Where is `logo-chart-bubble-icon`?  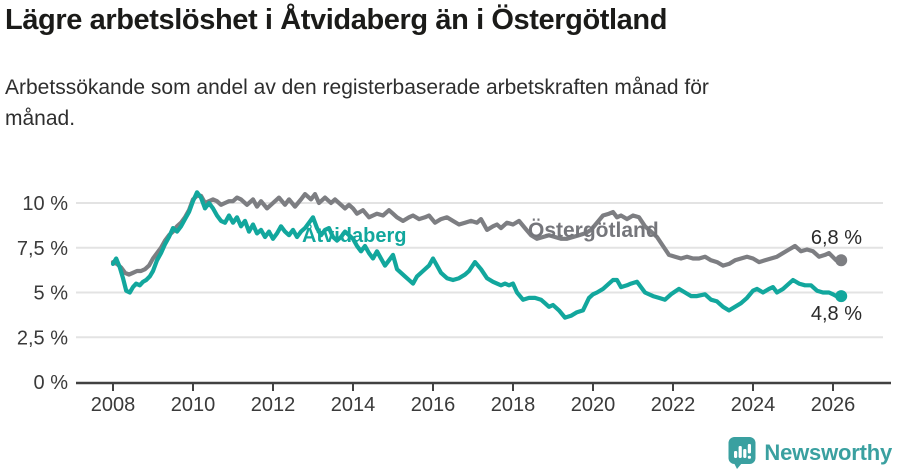
logo-chart-bubble-icon is located at coordinates (742, 453).